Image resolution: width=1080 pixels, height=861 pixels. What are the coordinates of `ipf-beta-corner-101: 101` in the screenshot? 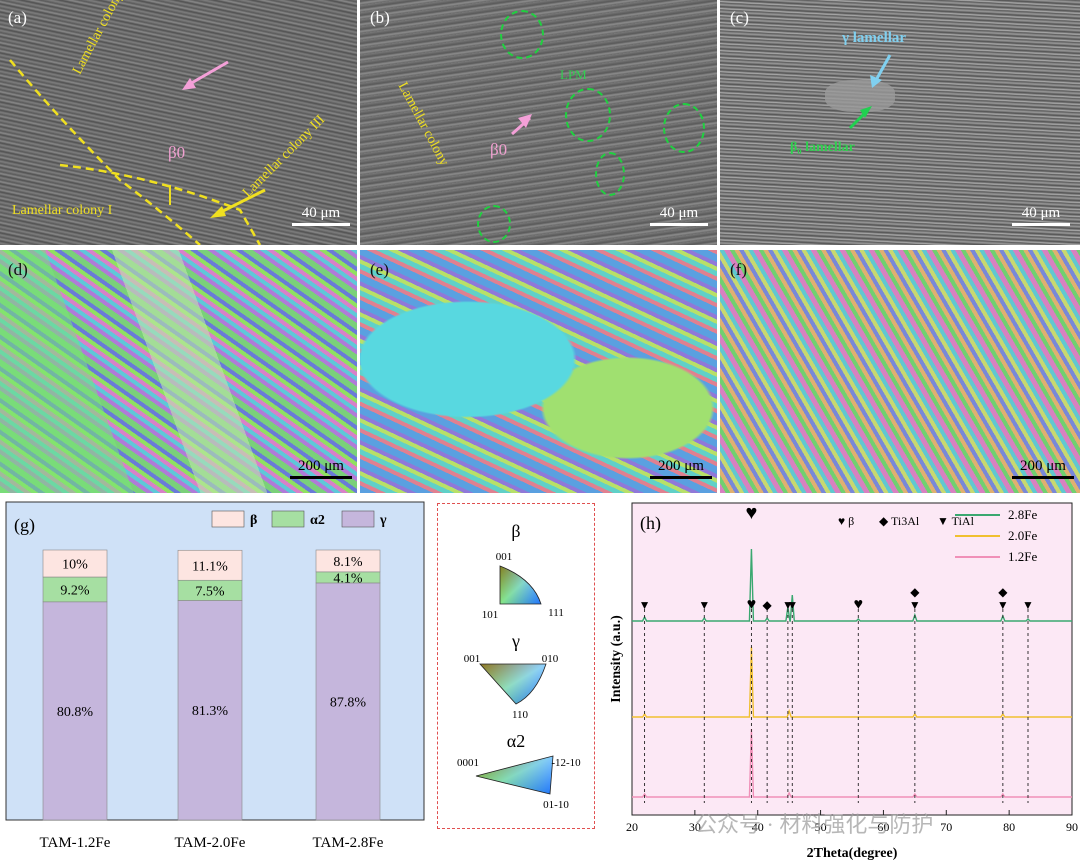 It's located at (490, 615).